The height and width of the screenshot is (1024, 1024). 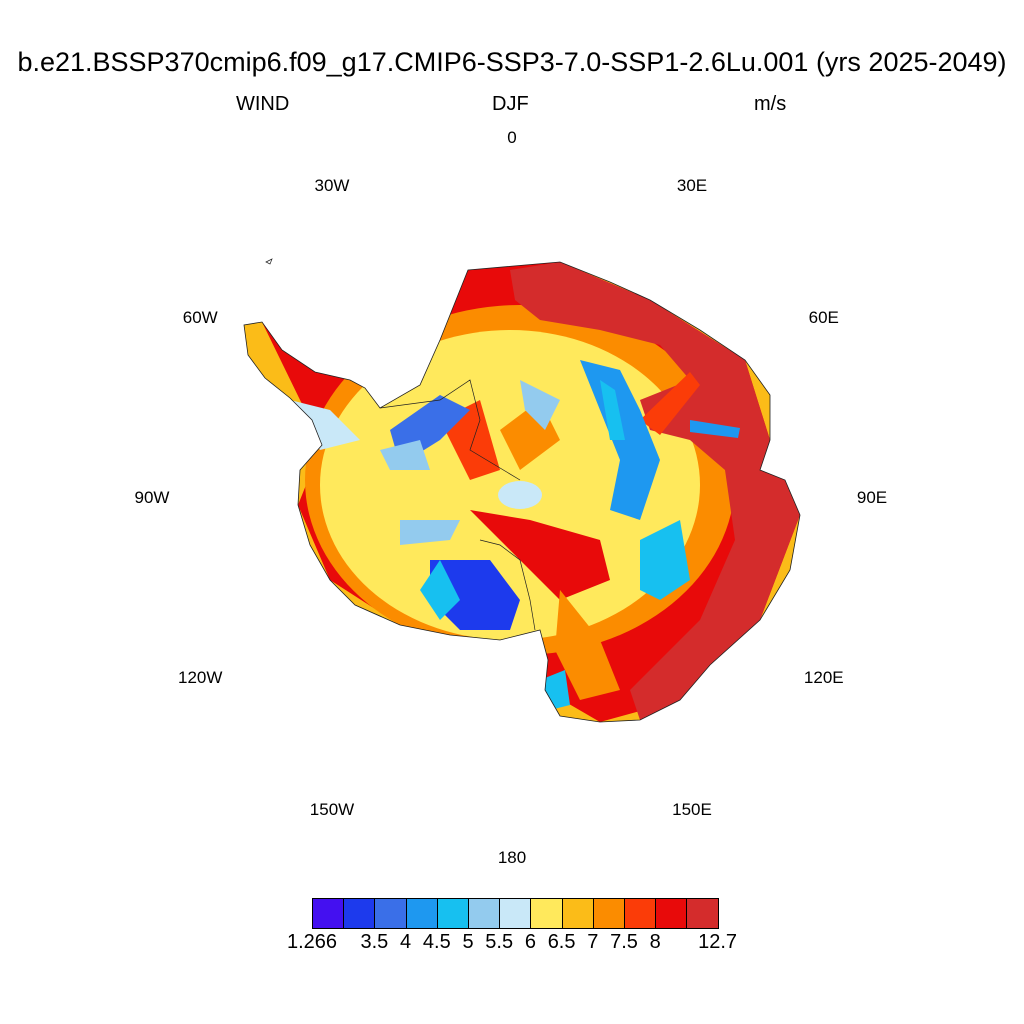 I want to click on colorbar-tick-label: 6.5, so click(x=561, y=942).